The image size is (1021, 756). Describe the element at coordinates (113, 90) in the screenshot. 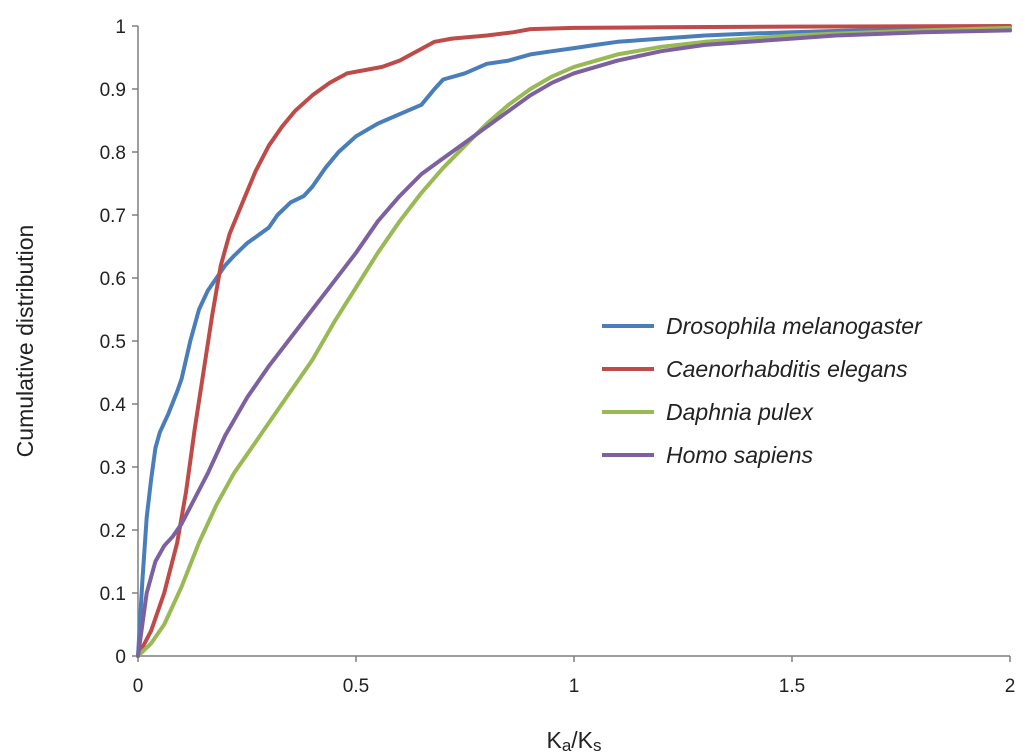

I see `y-tick-label: 0.9` at that location.